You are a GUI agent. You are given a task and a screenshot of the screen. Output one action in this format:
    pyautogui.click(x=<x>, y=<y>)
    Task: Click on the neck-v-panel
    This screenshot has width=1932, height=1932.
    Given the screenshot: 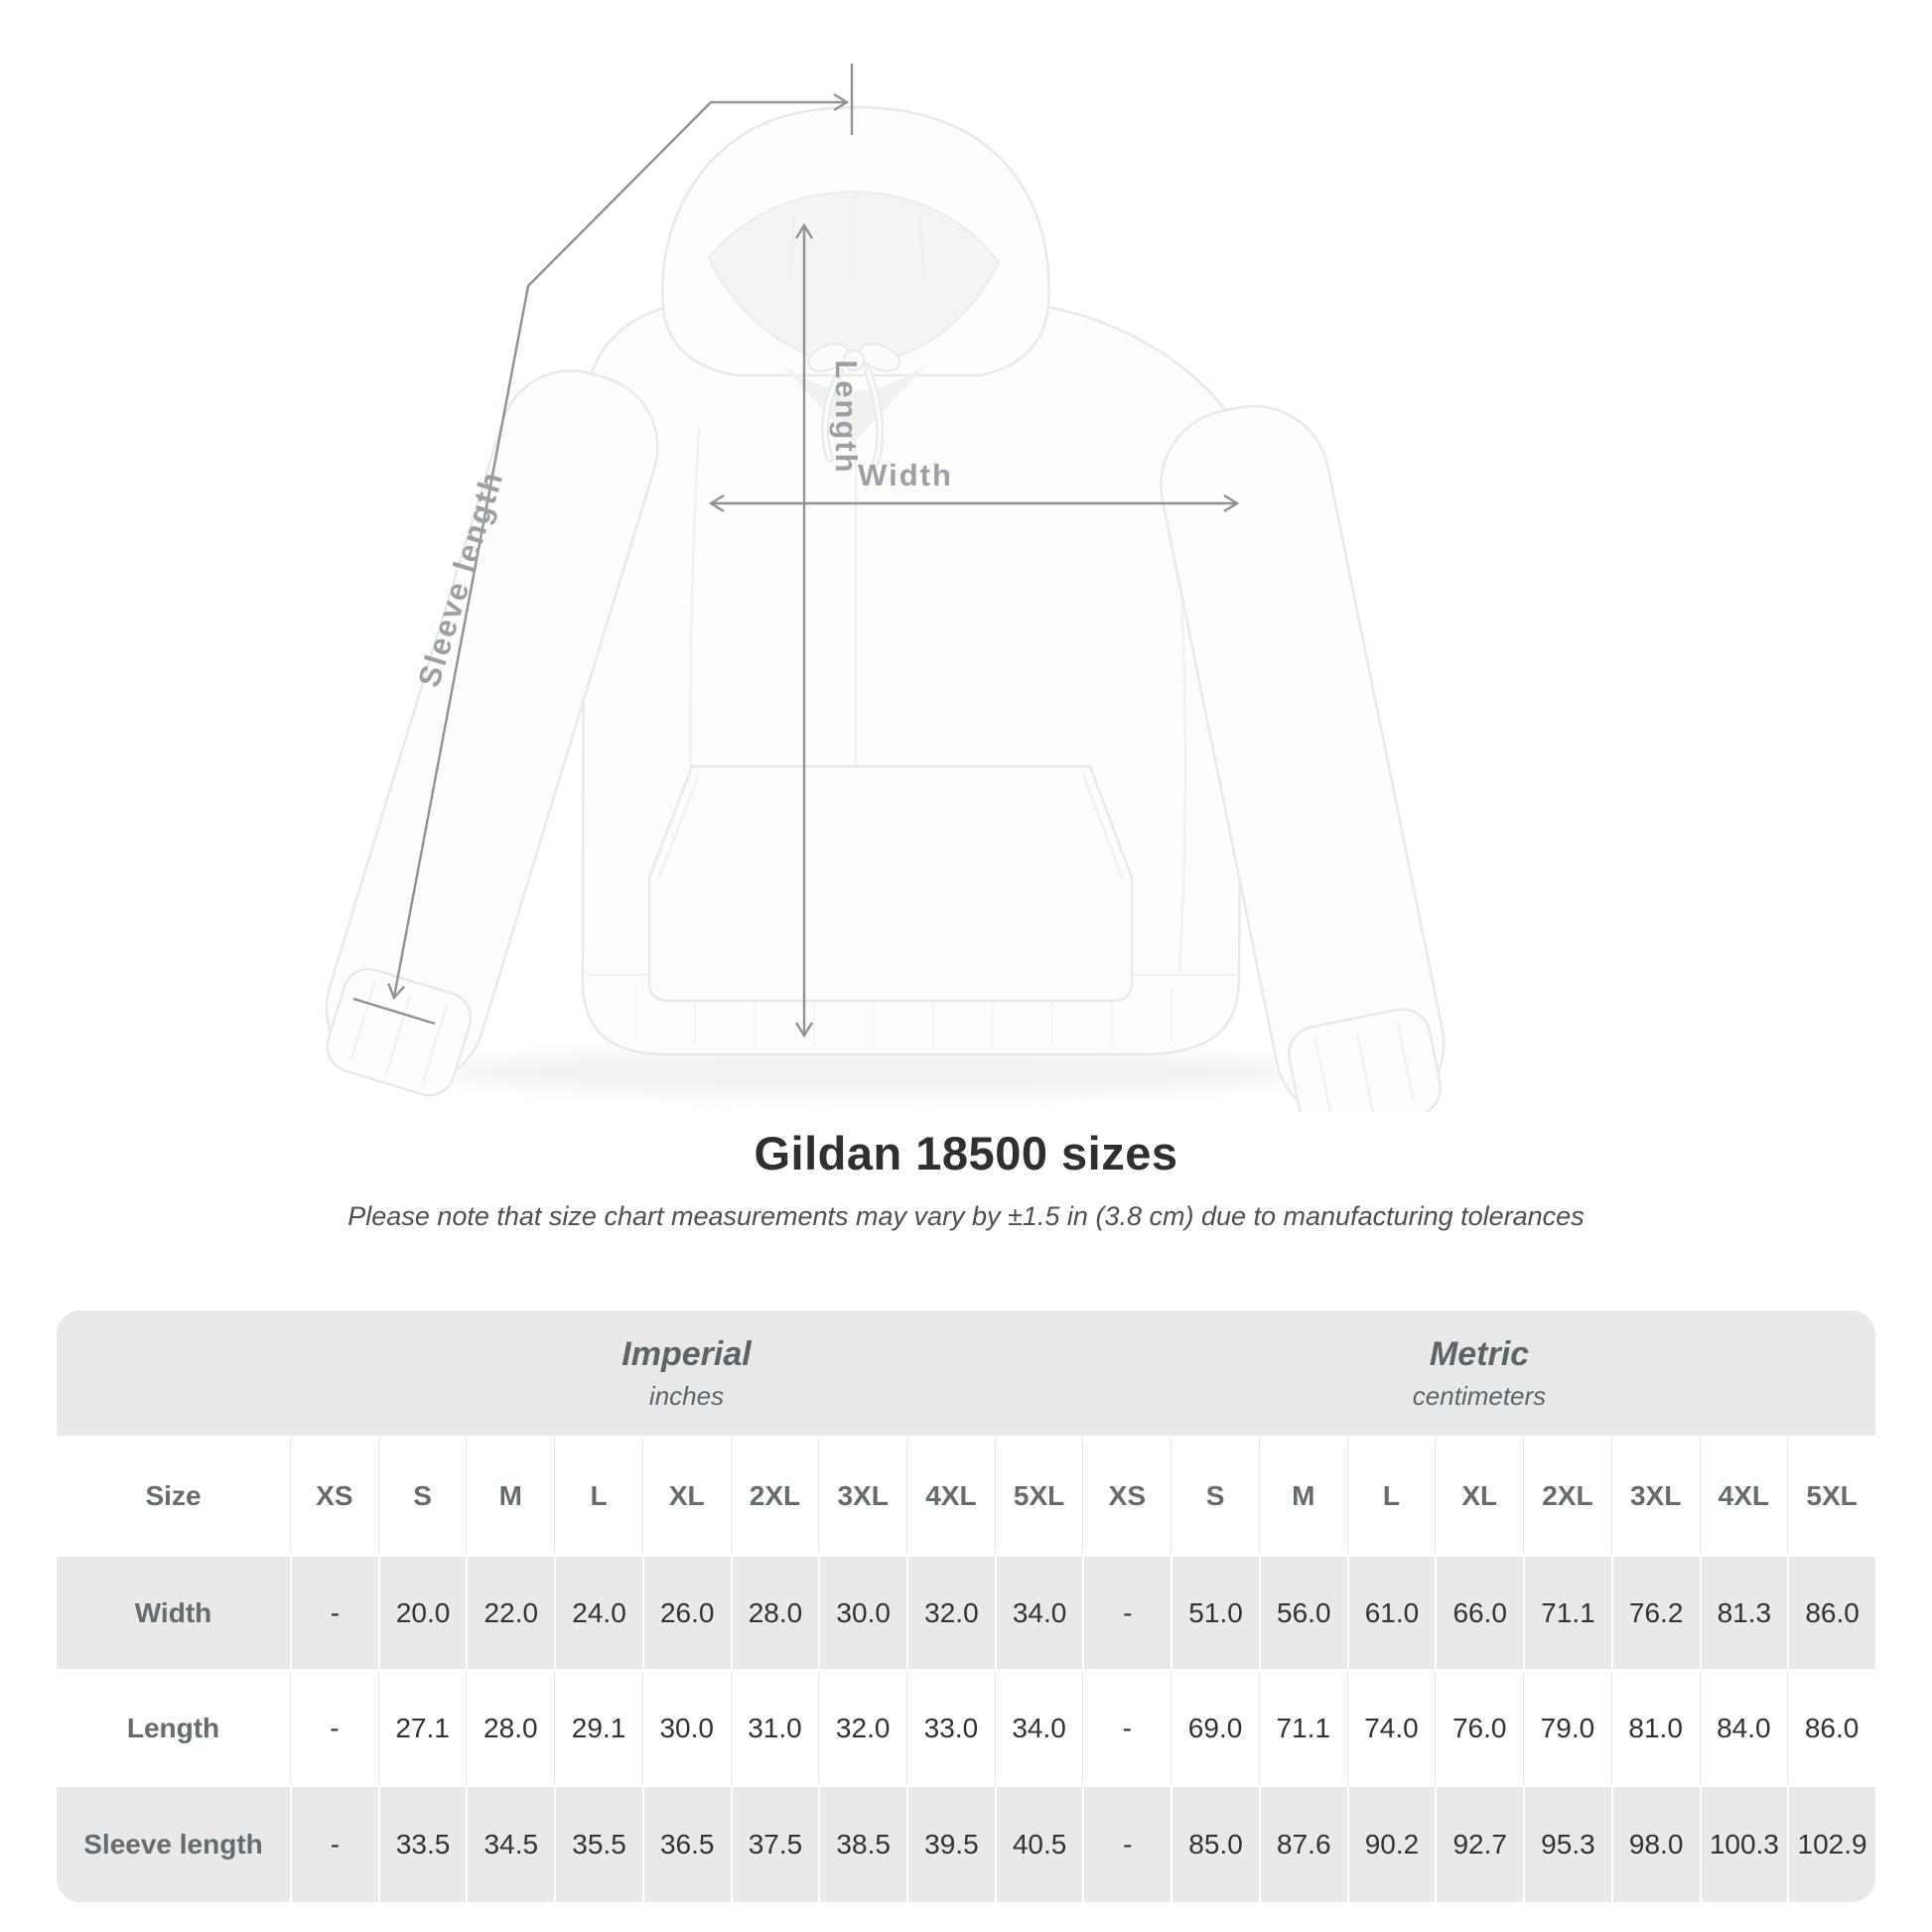 What is the action you would take?
    pyautogui.click(x=853, y=403)
    